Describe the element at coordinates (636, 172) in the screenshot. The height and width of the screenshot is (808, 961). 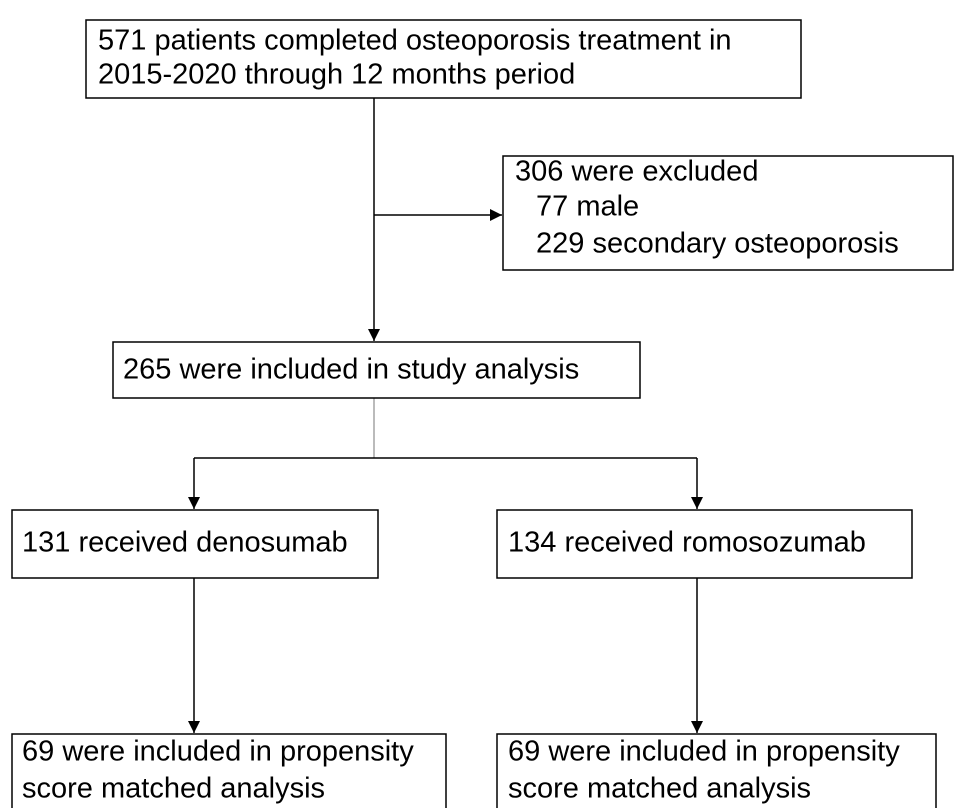
I see `box-text: 306 were excluded` at that location.